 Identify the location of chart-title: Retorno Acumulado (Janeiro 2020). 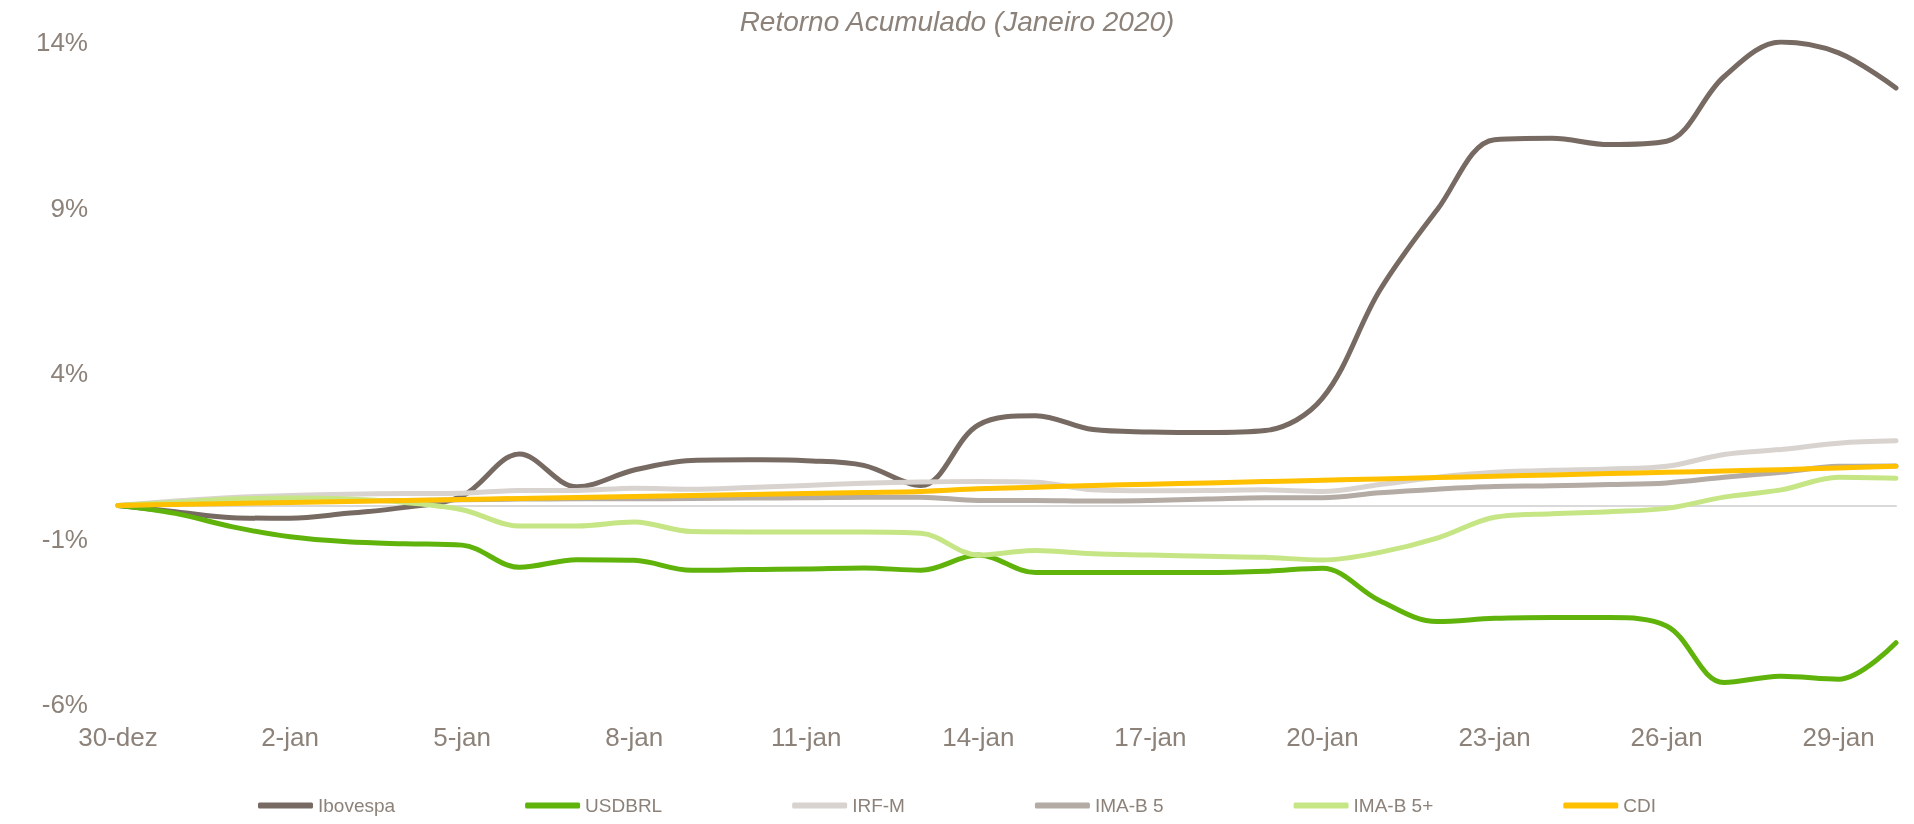
(957, 21).